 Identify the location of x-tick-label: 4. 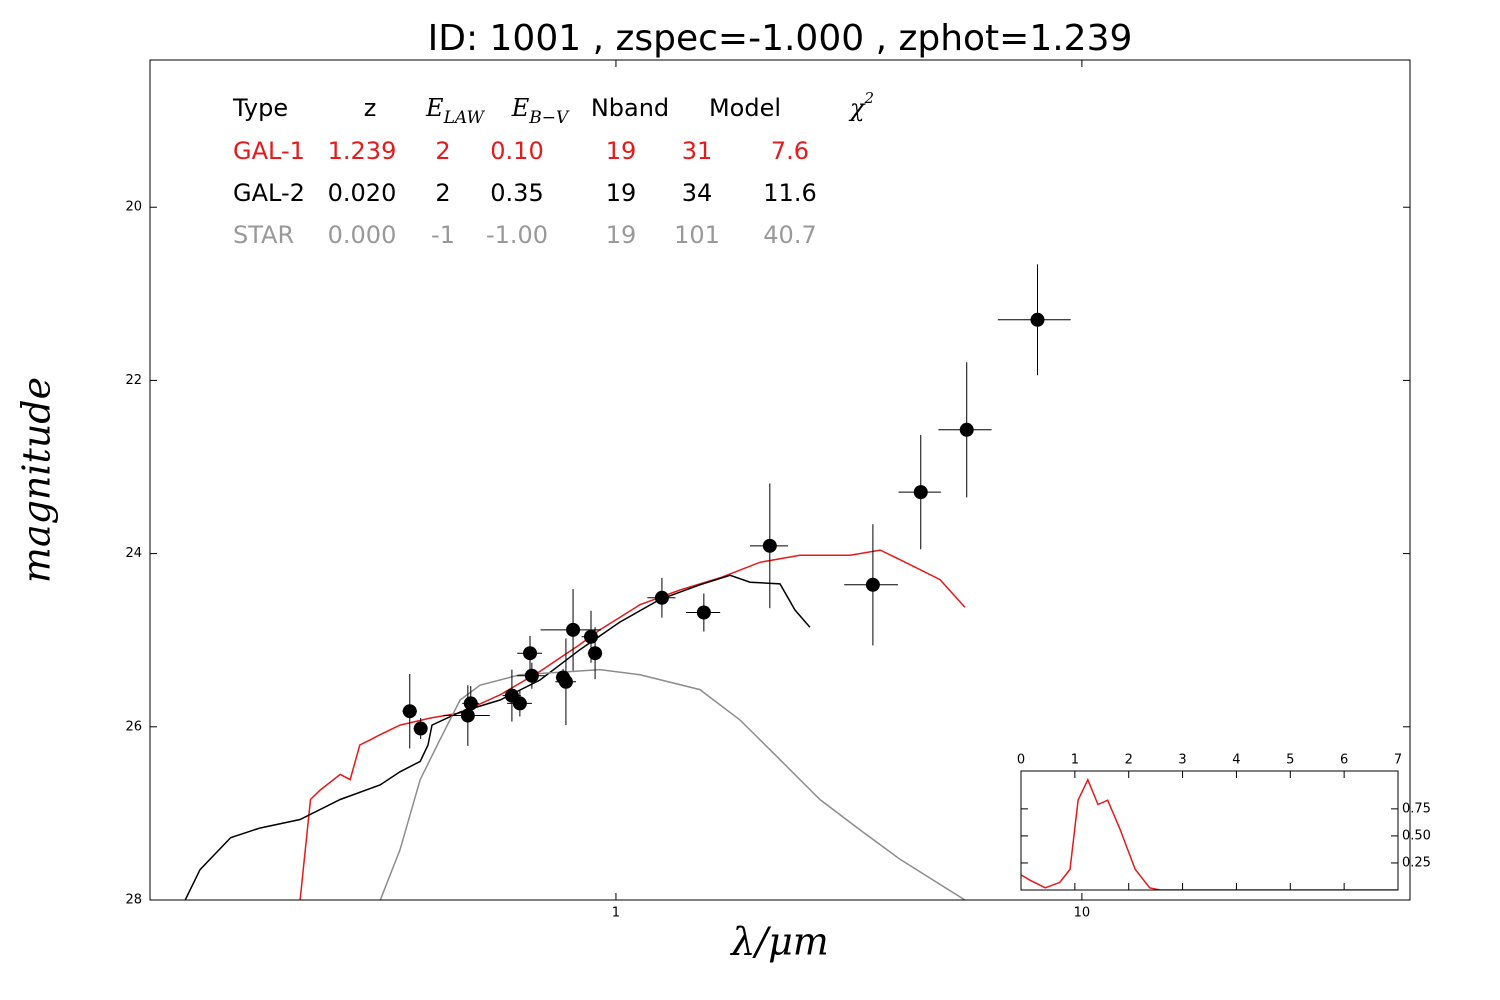
(1236, 760).